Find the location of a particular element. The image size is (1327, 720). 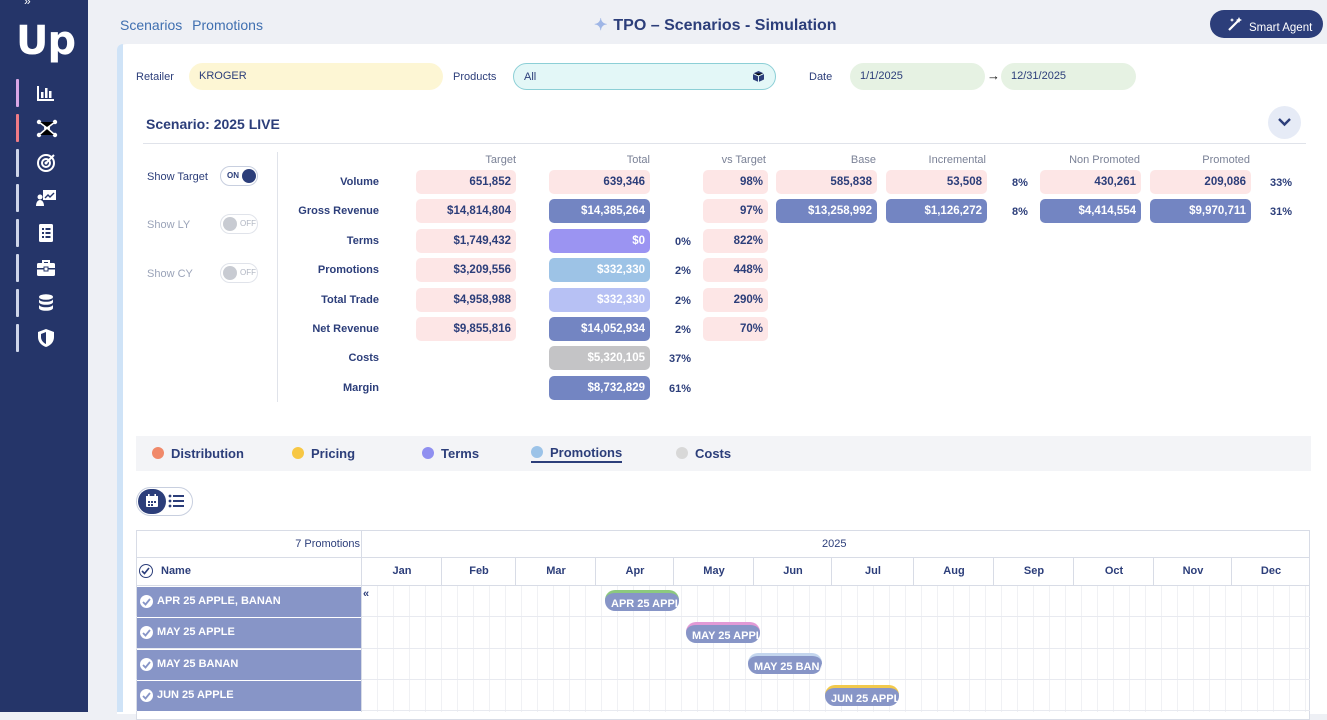

promotion-bar: MAY 25 APPLE is located at coordinates (723, 632).